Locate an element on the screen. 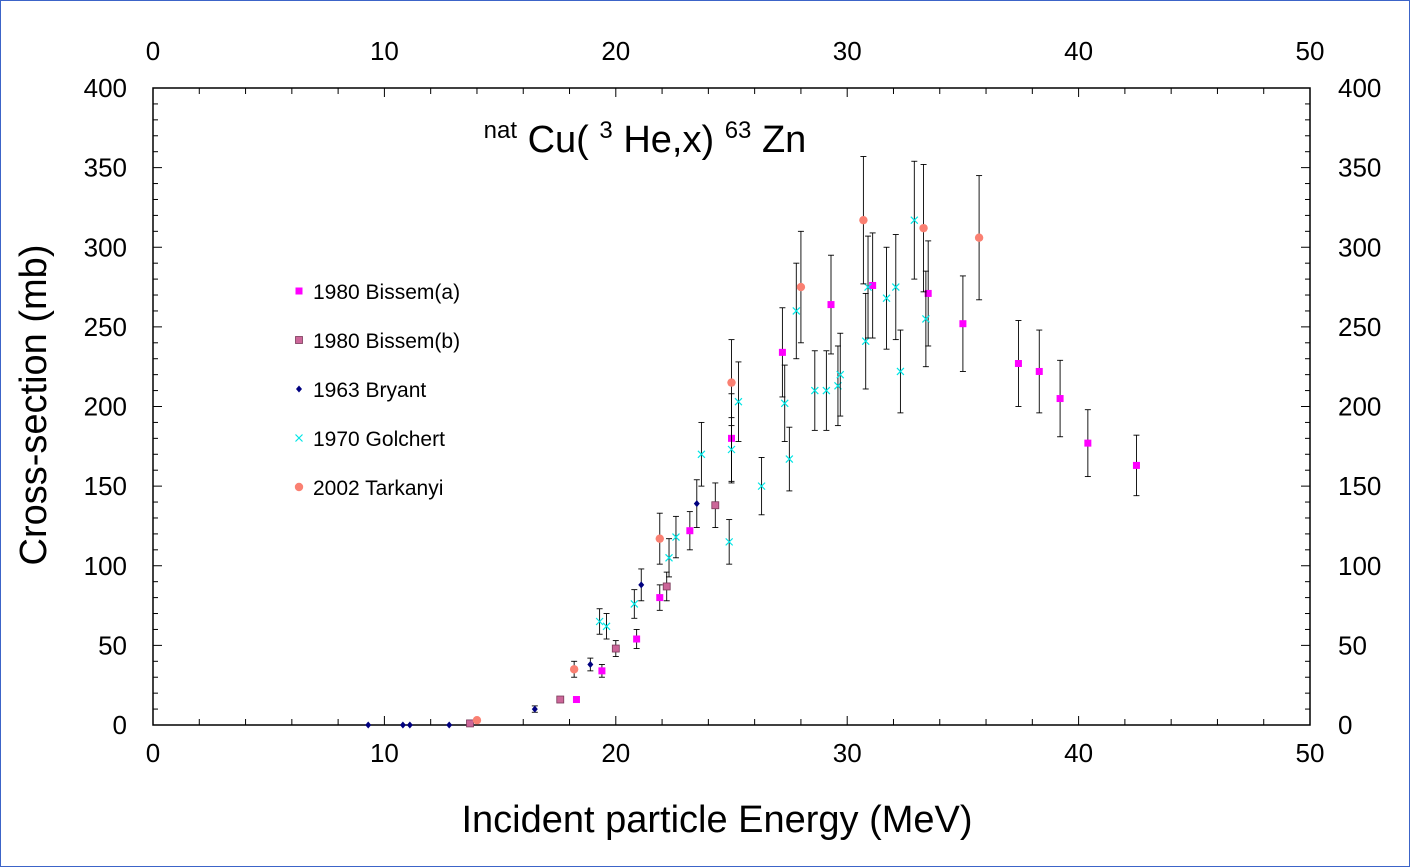 The width and height of the screenshot is (1410, 867). y-tick-label: 400 is located at coordinates (105, 88).